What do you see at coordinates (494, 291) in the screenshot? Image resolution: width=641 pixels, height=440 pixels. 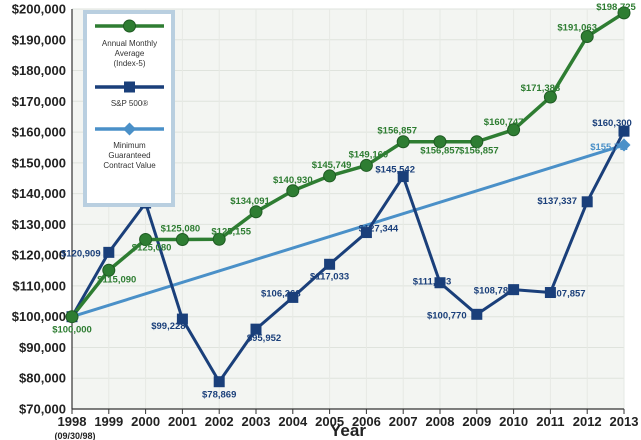 I see `data-label-sp500: $108,789` at bounding box center [494, 291].